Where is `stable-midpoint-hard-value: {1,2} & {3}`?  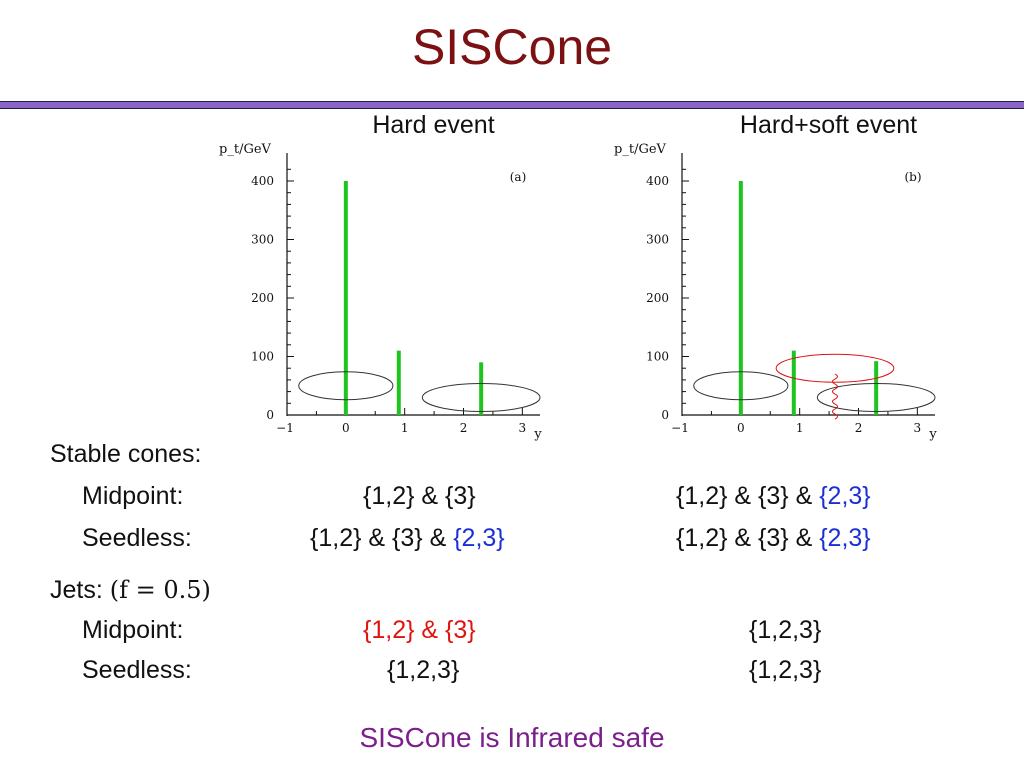 stable-midpoint-hard-value: {1,2} & {3} is located at coordinates (419, 496).